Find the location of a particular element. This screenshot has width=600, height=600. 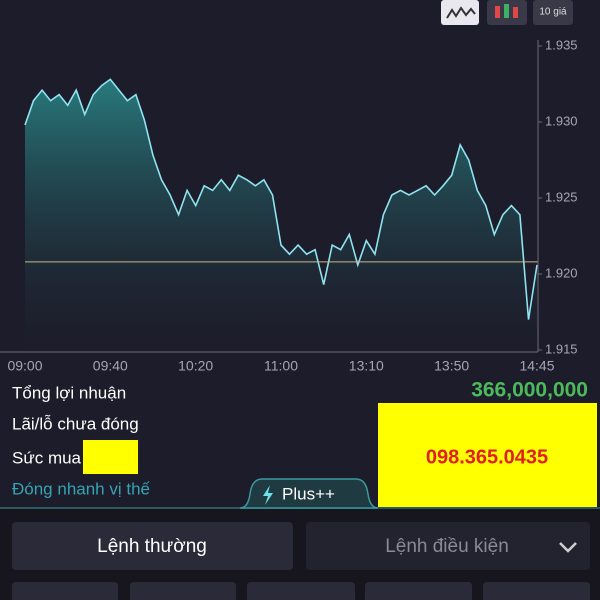

bolt-icon is located at coordinates (268, 495).